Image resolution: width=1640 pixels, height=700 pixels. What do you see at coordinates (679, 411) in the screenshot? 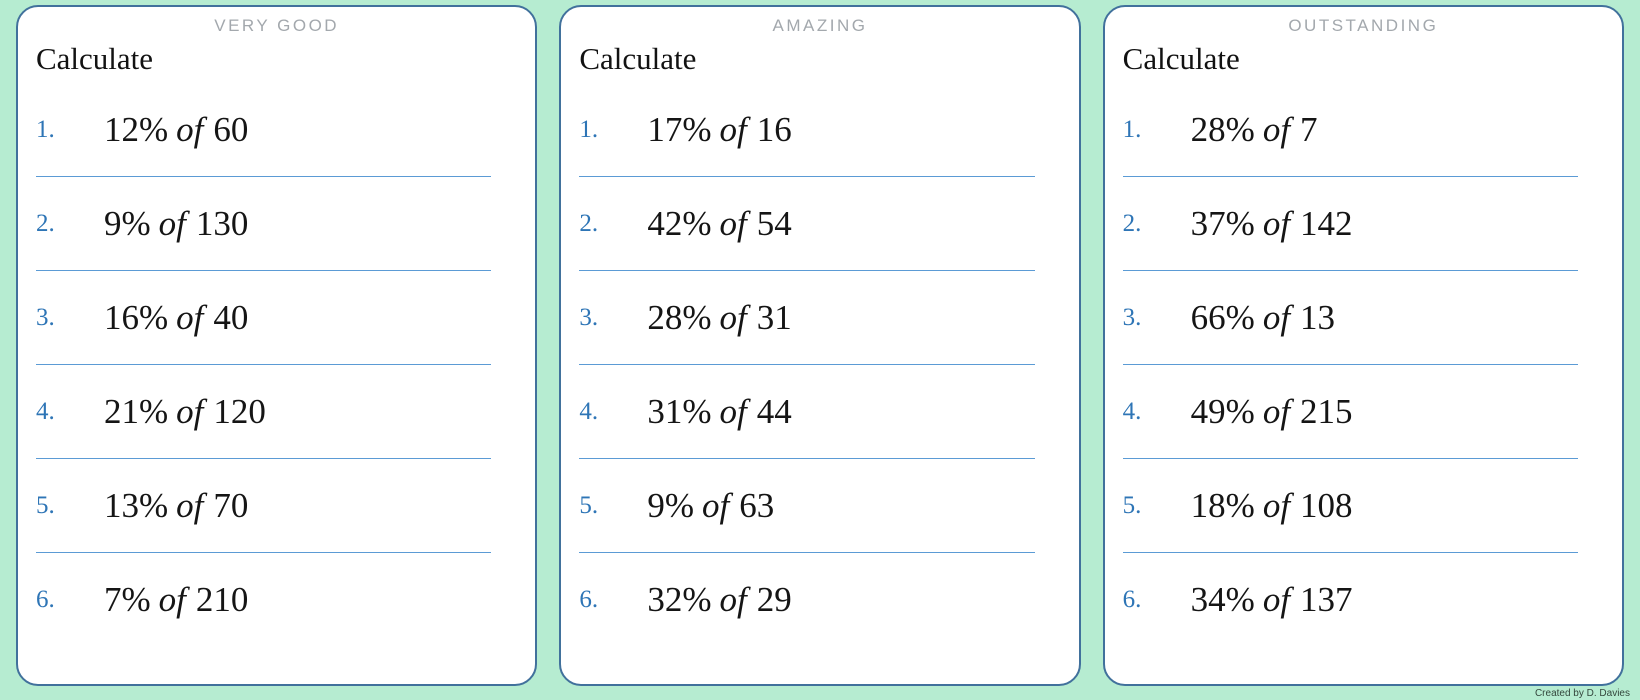
I see `problem-percent: 31%` at bounding box center [679, 411].